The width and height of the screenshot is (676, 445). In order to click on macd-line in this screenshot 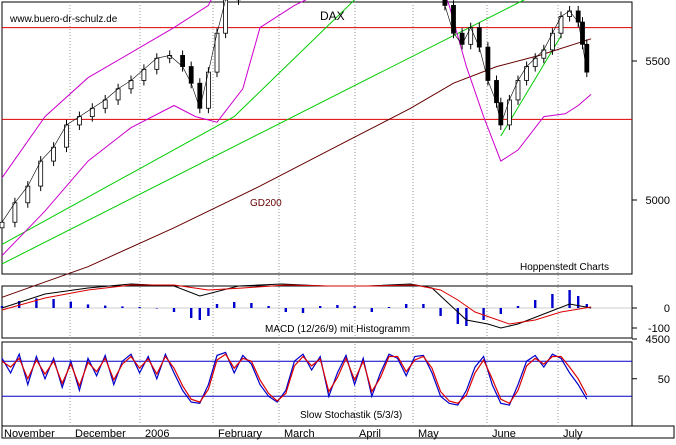, I will do `click(296, 306)`.